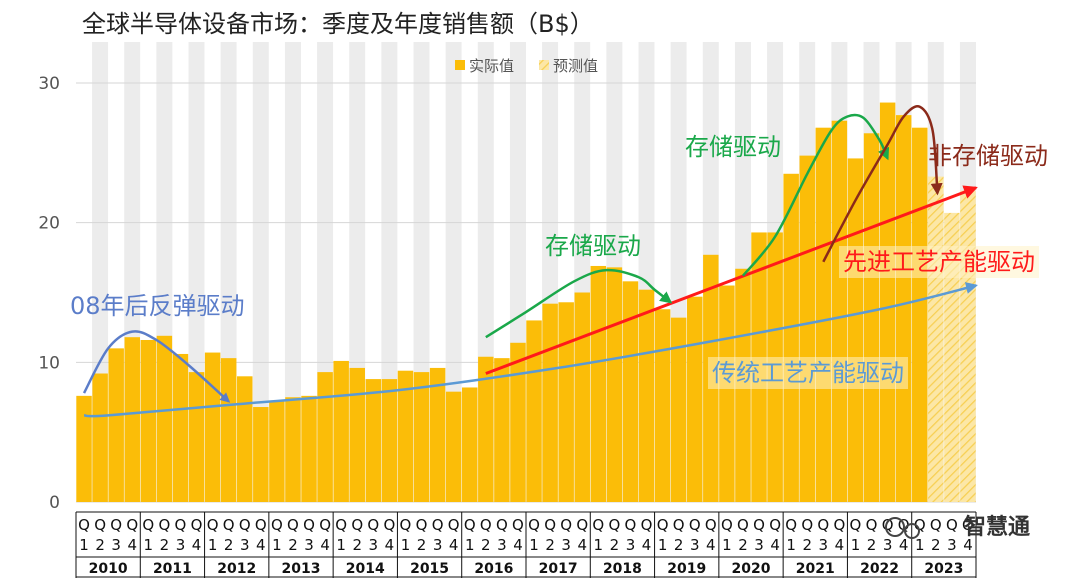  What do you see at coordinates (49, 293) in the screenshot?
I see `y-axis: 0 10 20 30` at bounding box center [49, 293].